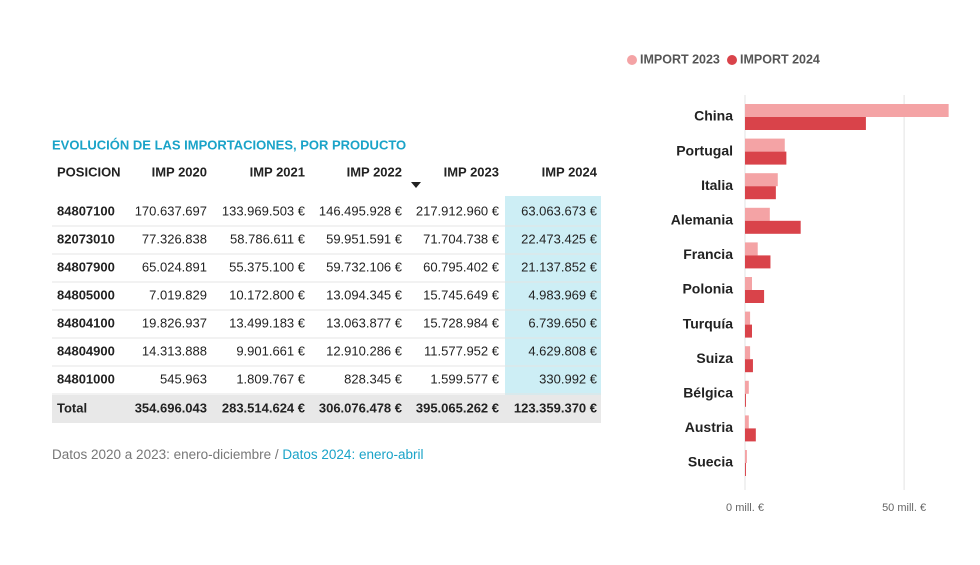 The height and width of the screenshot is (565, 980). Describe the element at coordinates (904, 508) in the screenshot. I see `x-tick-label: 50 mill. €` at that location.